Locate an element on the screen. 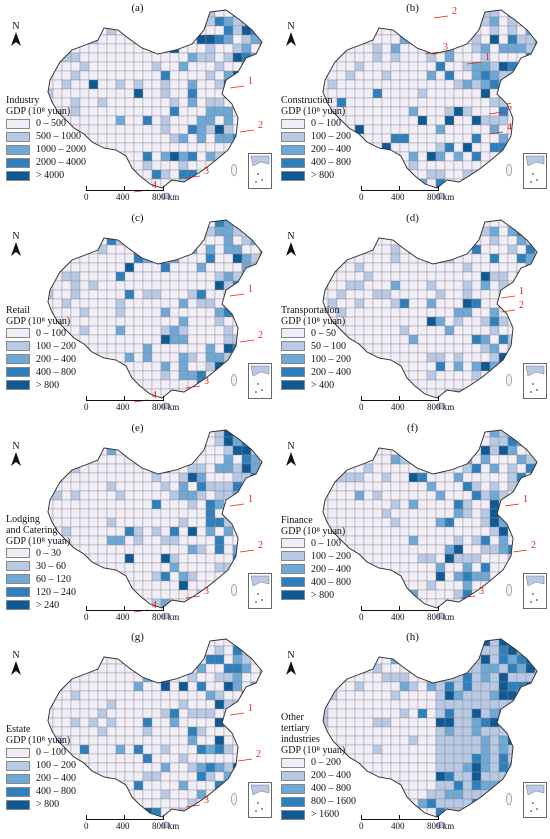  legend-entry: 0 – 100 is located at coordinates (316, 123).